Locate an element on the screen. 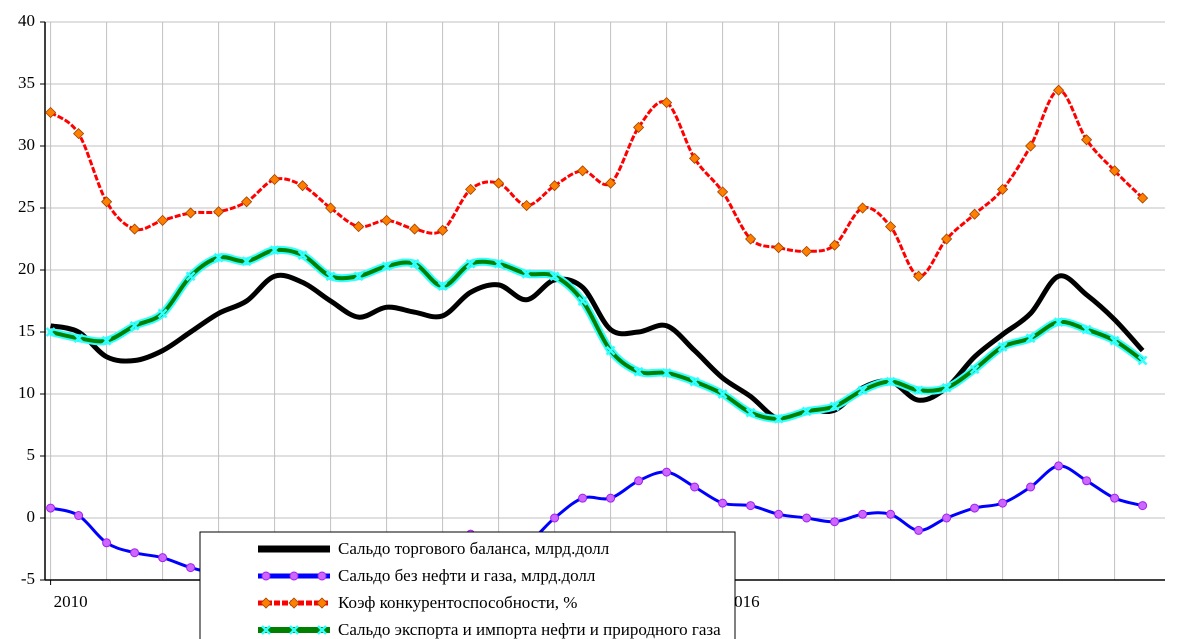  y-tick-label: 30 is located at coordinates (26, 144).